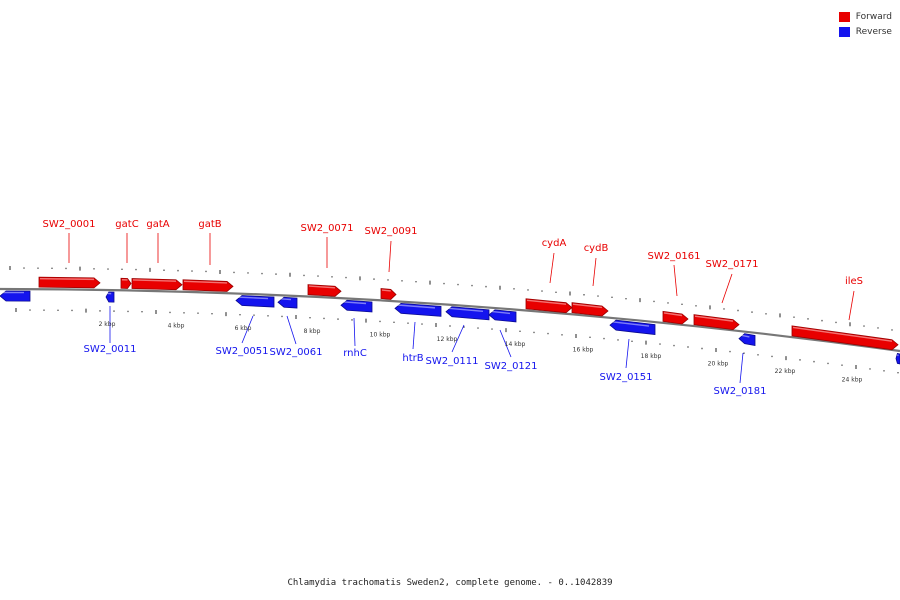  I want to click on gene-sw2-0071-highlight, so click(322, 287).